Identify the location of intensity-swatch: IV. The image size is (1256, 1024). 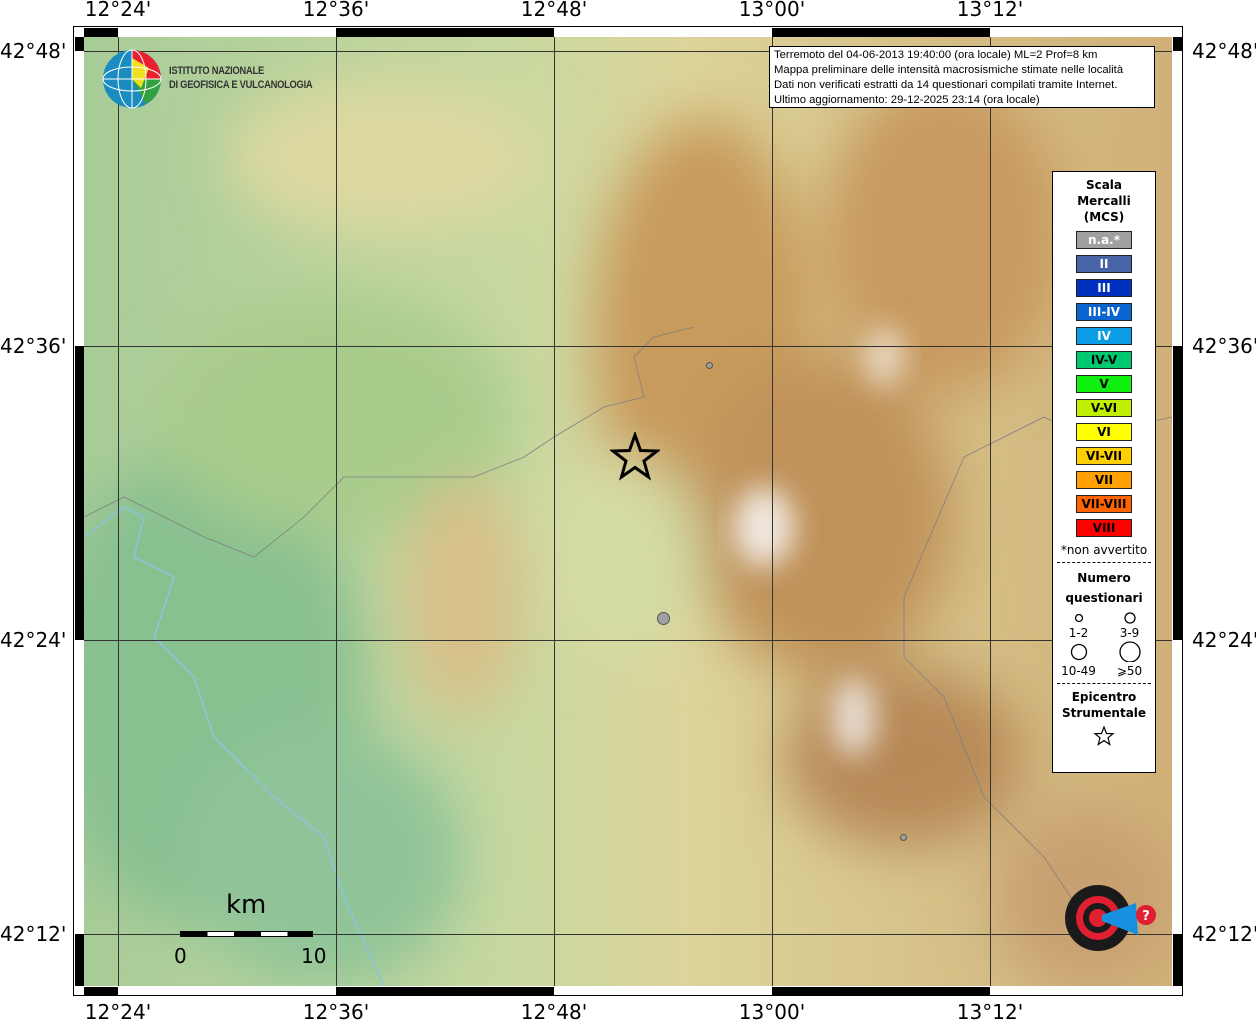
(1104, 336).